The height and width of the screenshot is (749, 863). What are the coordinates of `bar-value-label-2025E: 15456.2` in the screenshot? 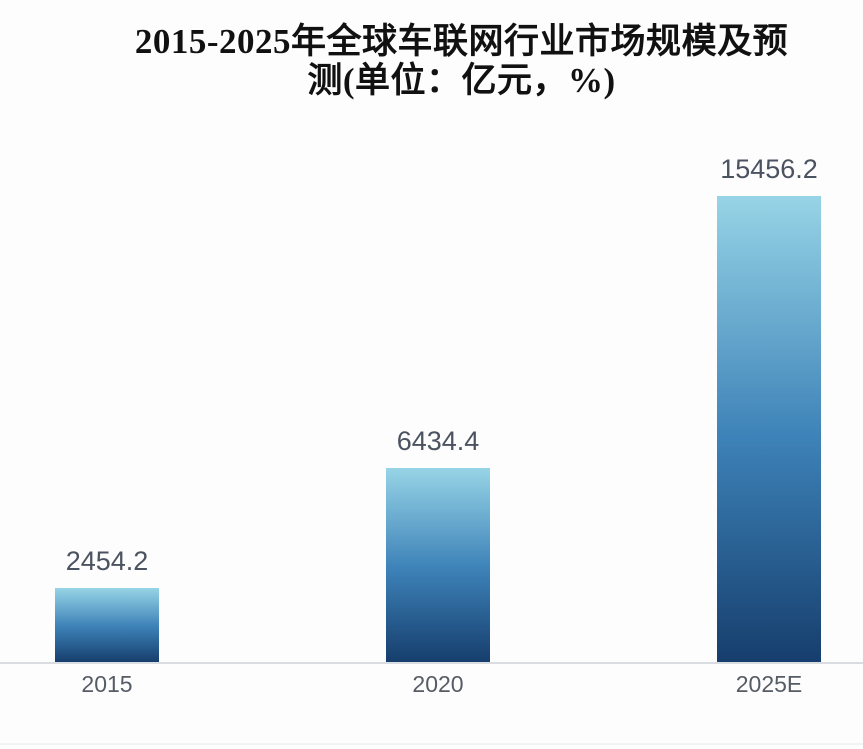 It's located at (769, 169).